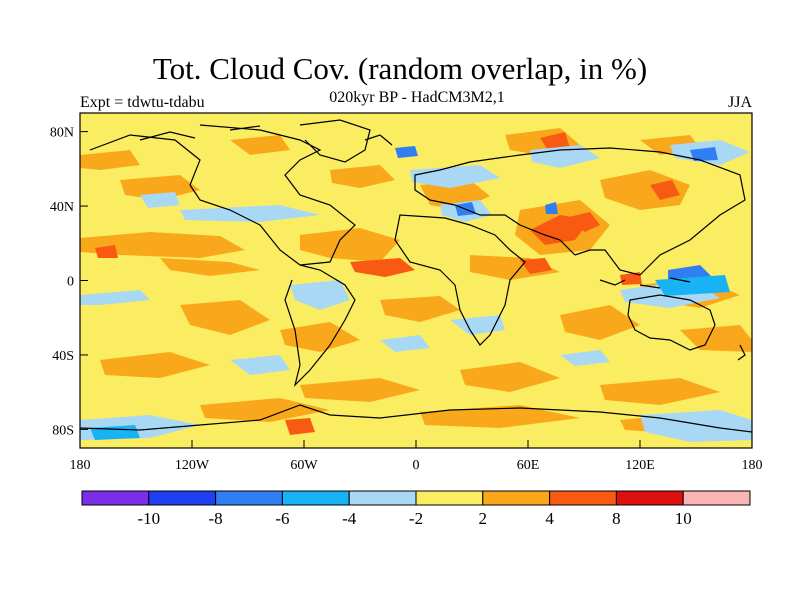 The width and height of the screenshot is (800, 600). I want to click on colorbar-label: -8, so click(216, 518).